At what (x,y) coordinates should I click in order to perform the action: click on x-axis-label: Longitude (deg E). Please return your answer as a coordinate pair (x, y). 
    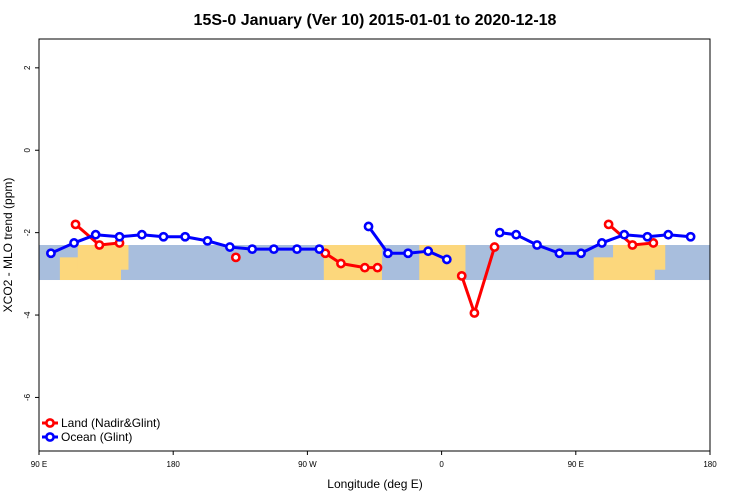
    Looking at the image, I should click on (374, 484).